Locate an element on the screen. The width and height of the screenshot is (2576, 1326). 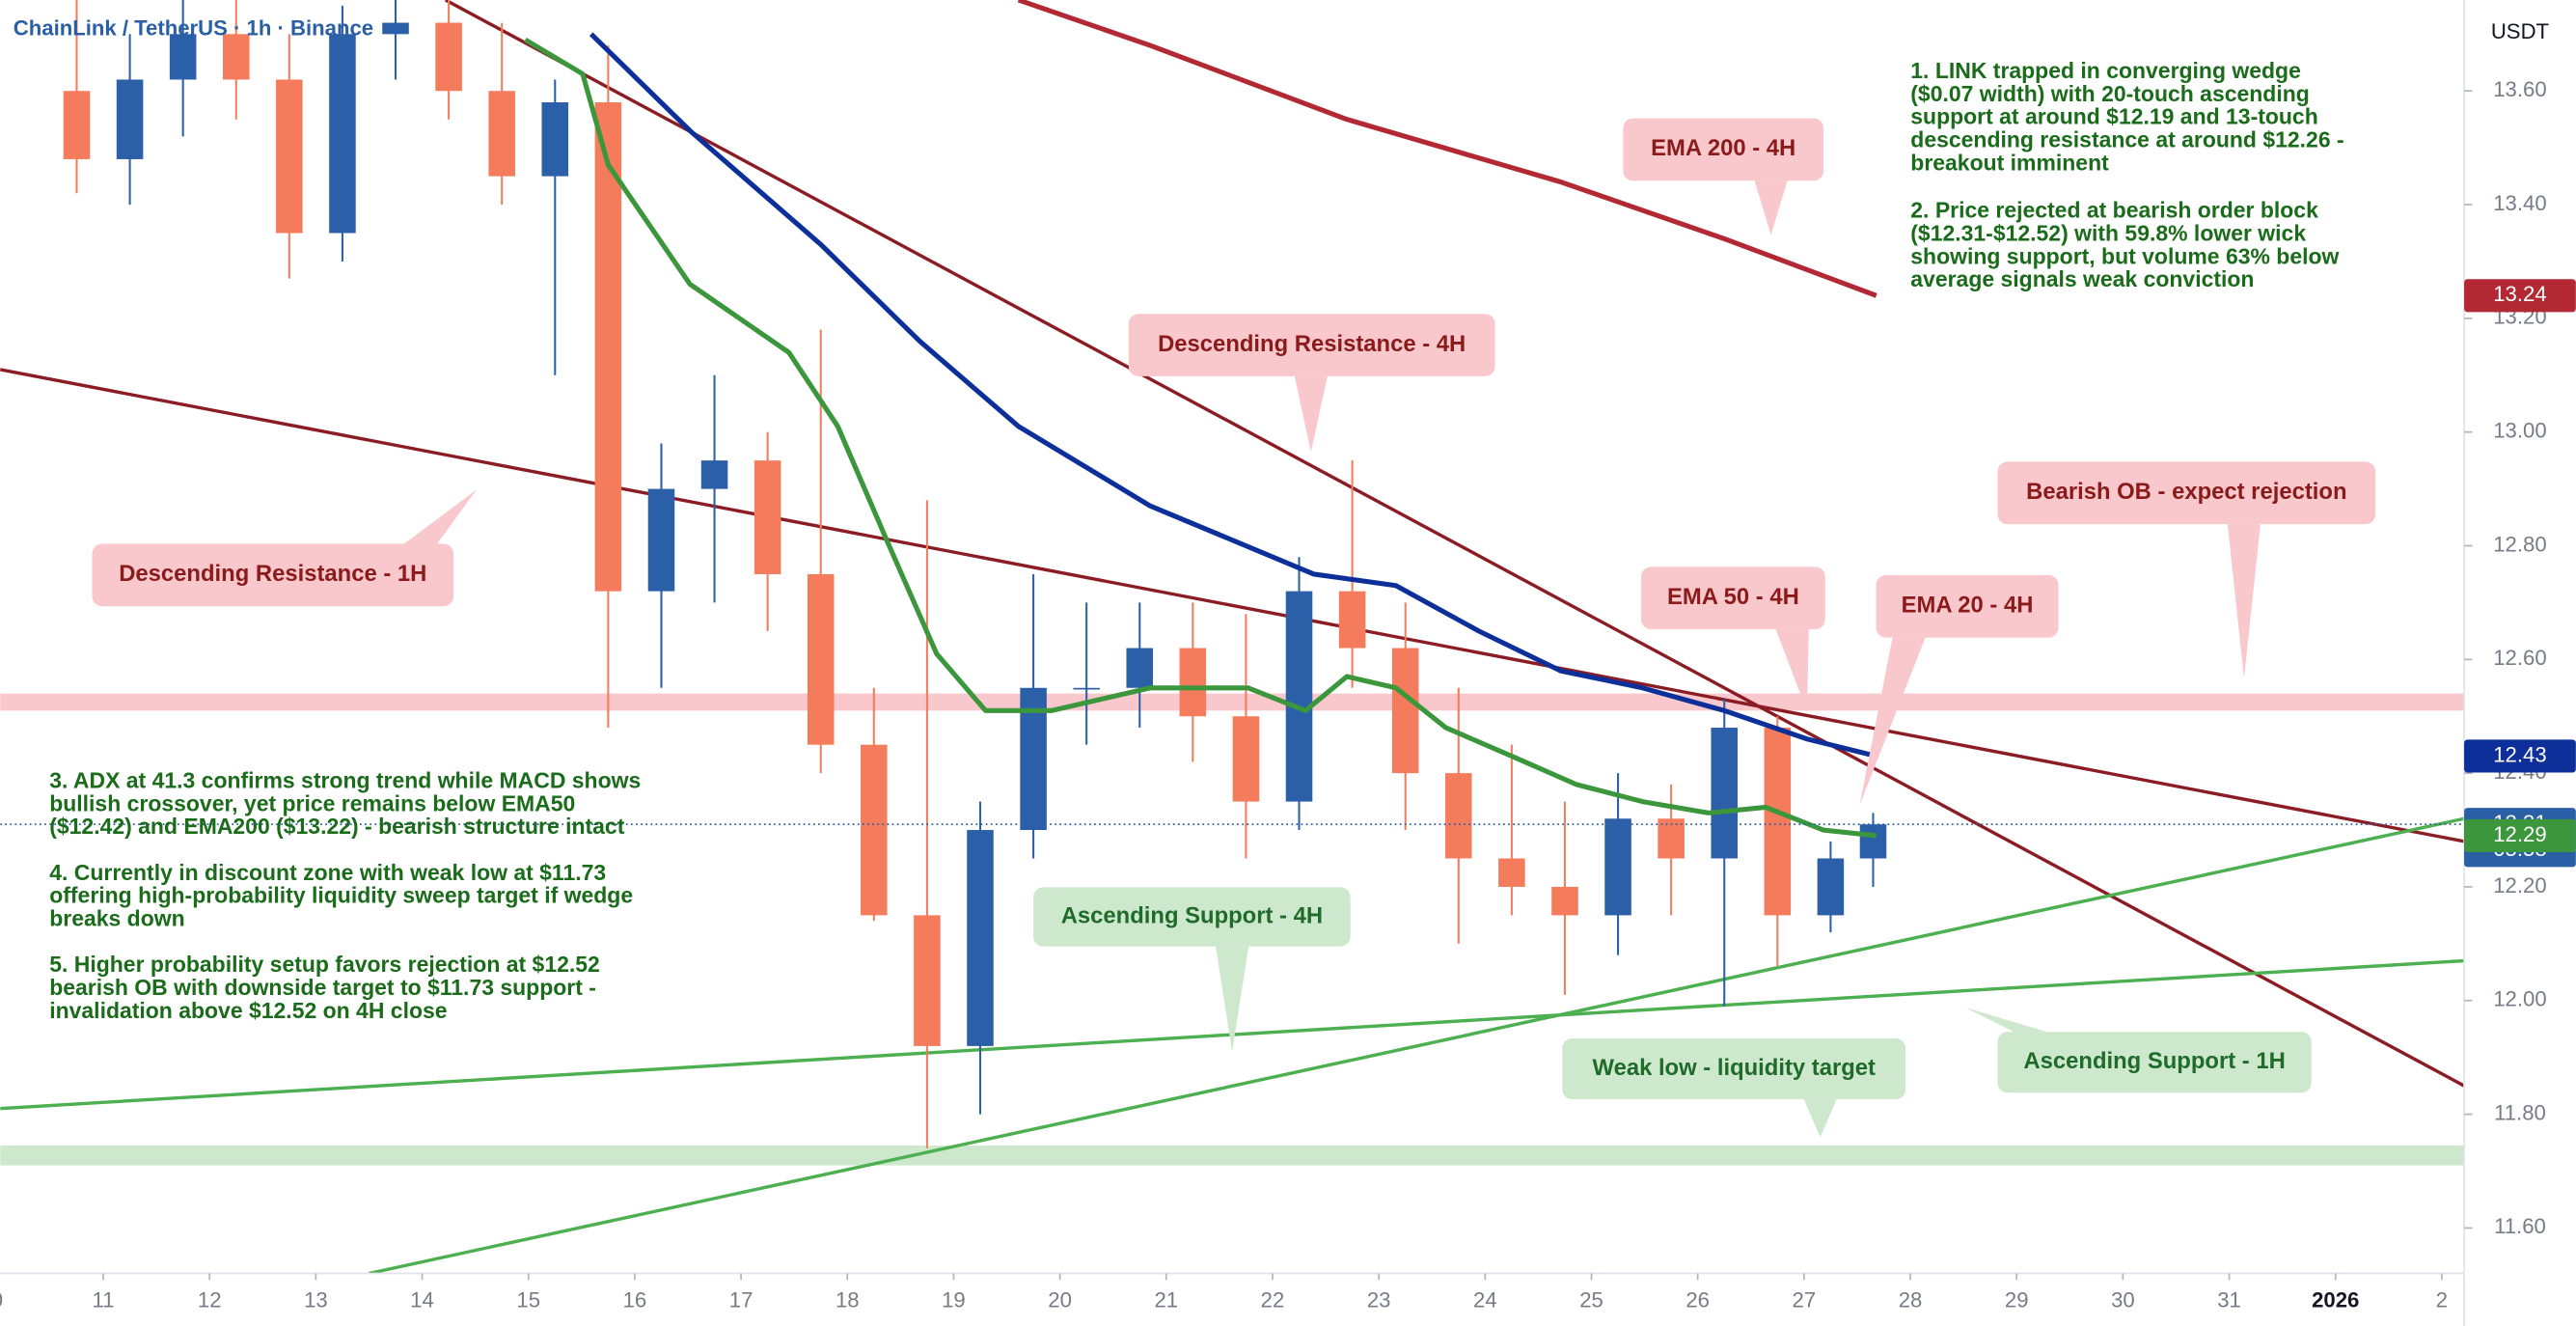
x-tick-label: 13 is located at coordinates (316, 1300).